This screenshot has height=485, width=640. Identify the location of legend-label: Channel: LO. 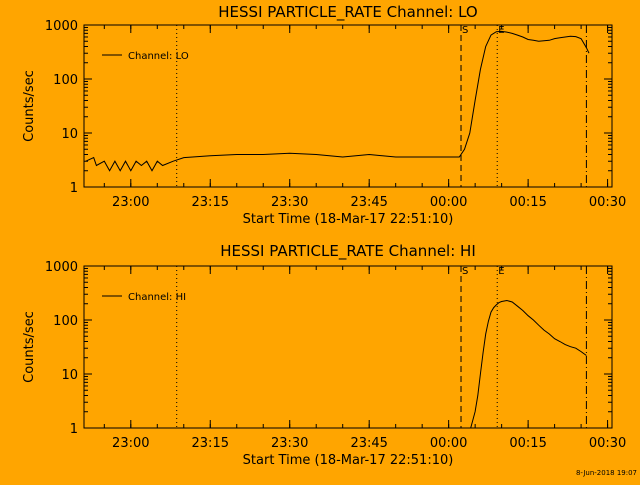
(158, 56).